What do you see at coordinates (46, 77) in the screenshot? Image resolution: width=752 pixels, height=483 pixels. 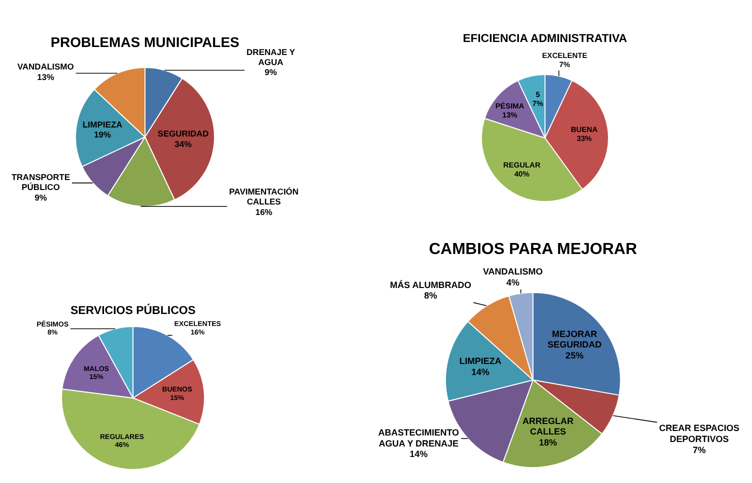 I see `data-label: 13%` at bounding box center [46, 77].